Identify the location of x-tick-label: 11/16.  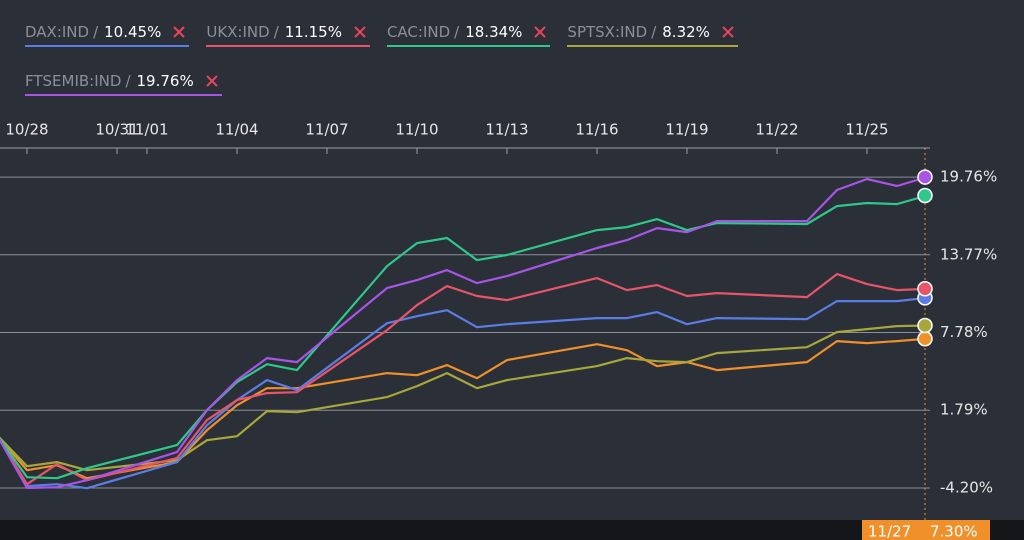
(596, 130).